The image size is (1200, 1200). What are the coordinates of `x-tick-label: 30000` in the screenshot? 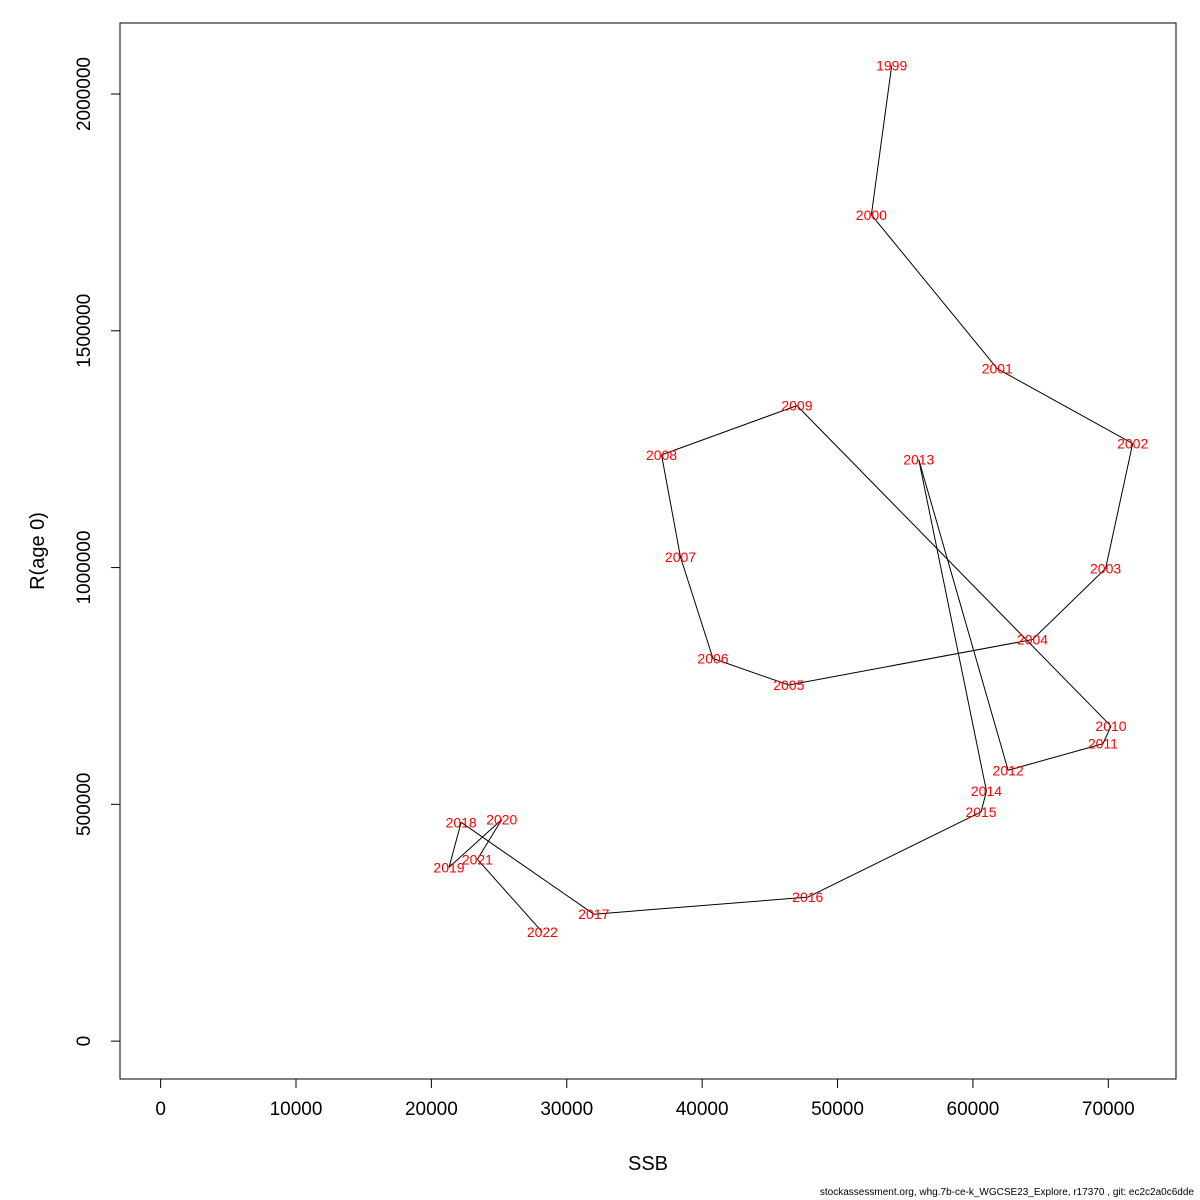 It's located at (566, 1109).